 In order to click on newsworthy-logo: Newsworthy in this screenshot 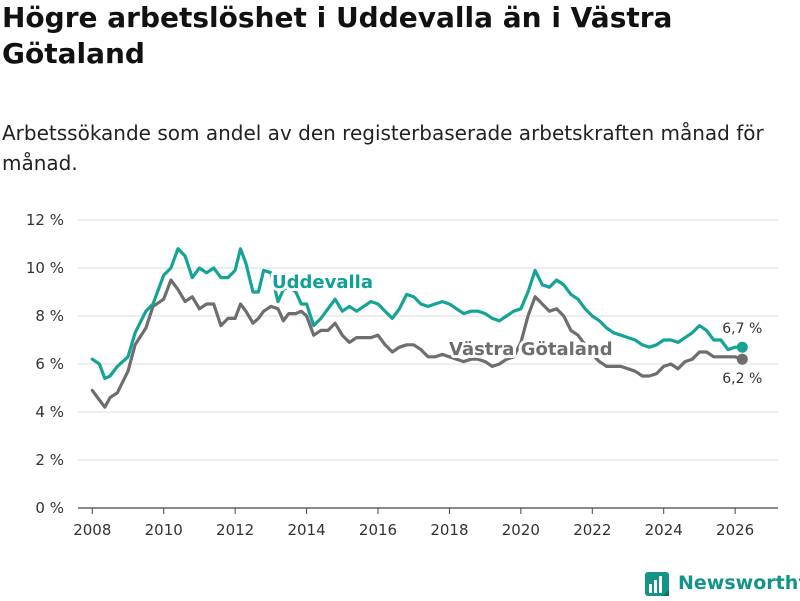, I will do `click(722, 585)`.